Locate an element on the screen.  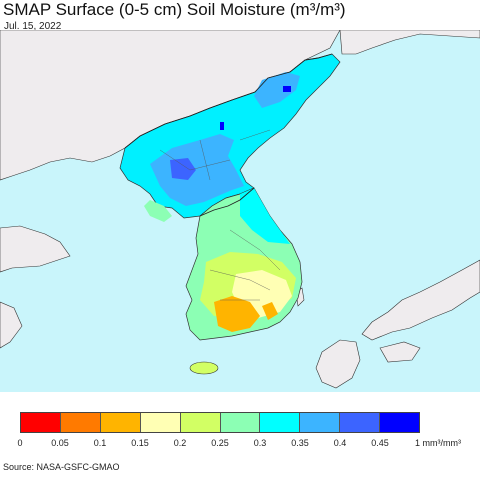
legend-tick-label: 0.2 is located at coordinates (180, 443).